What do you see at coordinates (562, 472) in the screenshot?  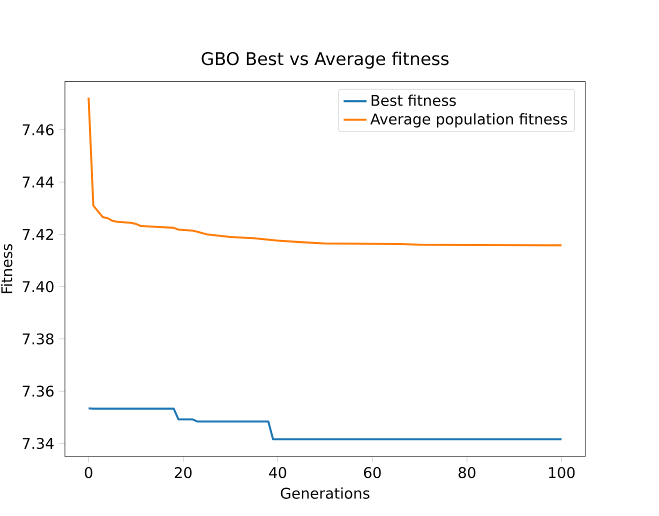 I see `x-tick-label: 100` at bounding box center [562, 472].